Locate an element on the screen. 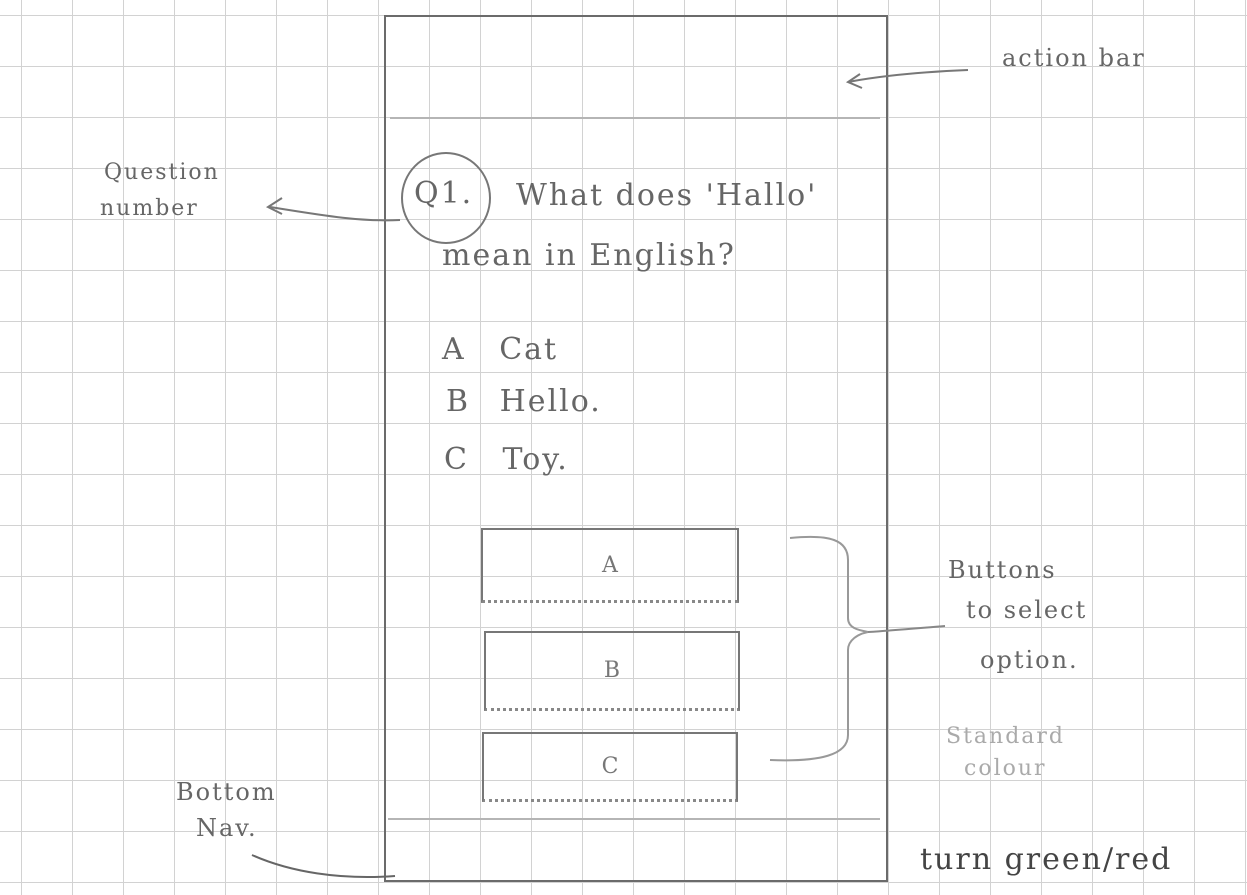  annotation-feedback: turn green/red is located at coordinates (1046, 859).